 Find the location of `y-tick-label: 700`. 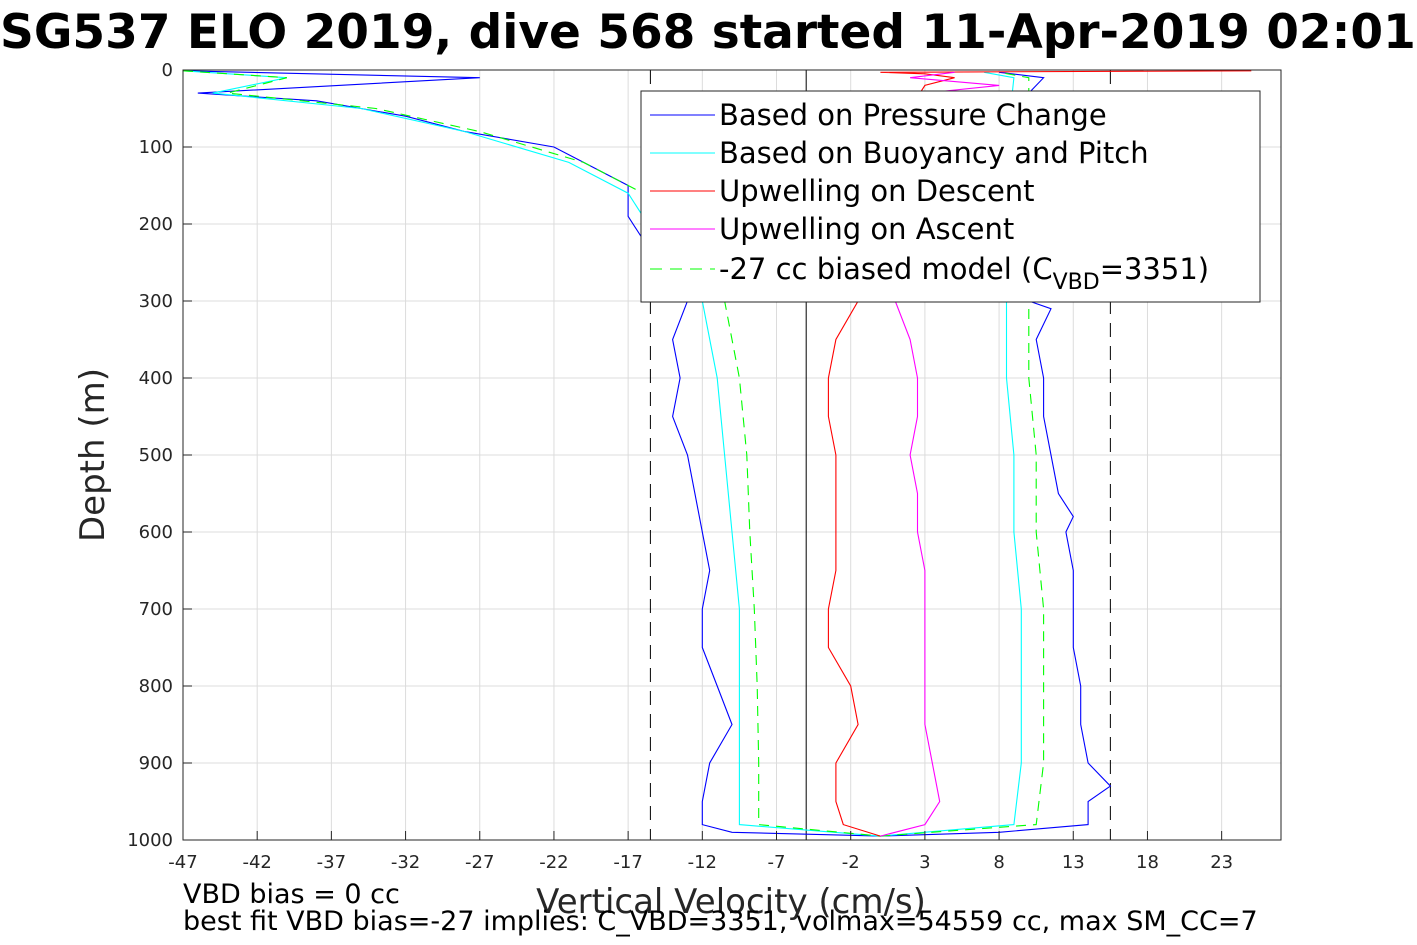

y-tick-label: 700 is located at coordinates (156, 609).